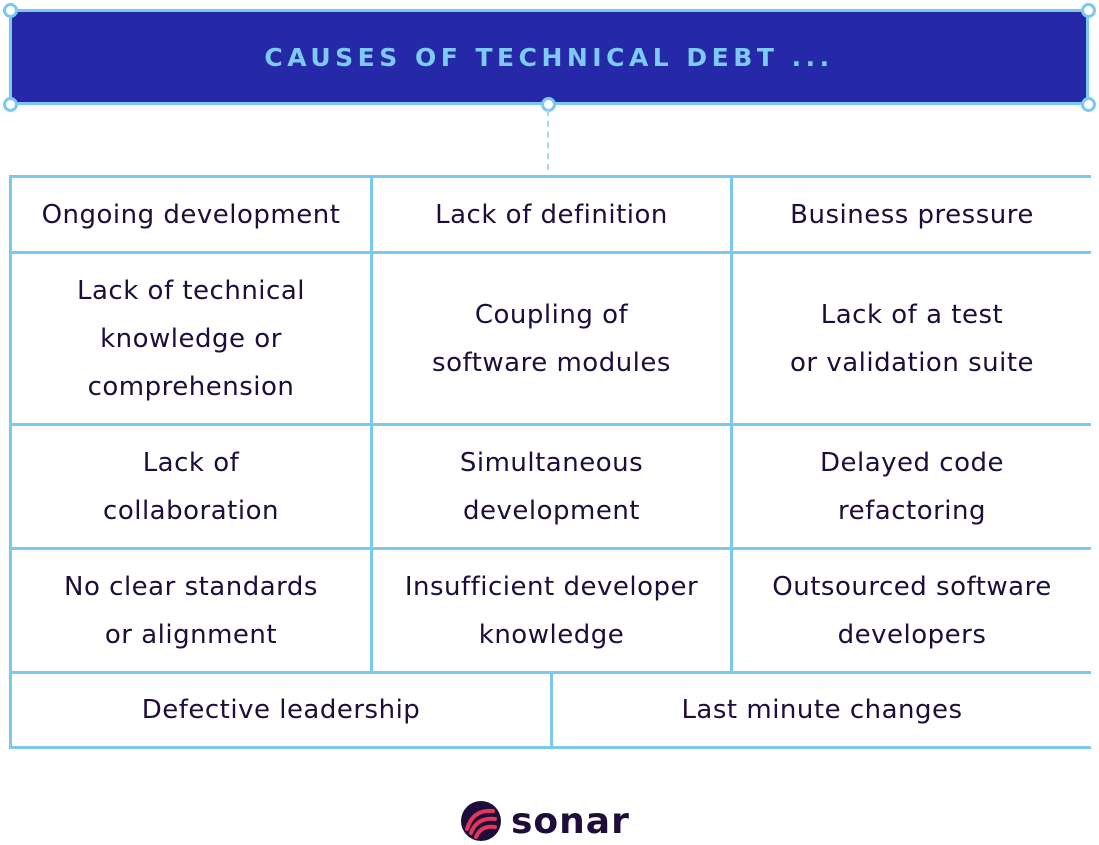  I want to click on cause-lack-of-definition: Lack of definition, so click(551, 214).